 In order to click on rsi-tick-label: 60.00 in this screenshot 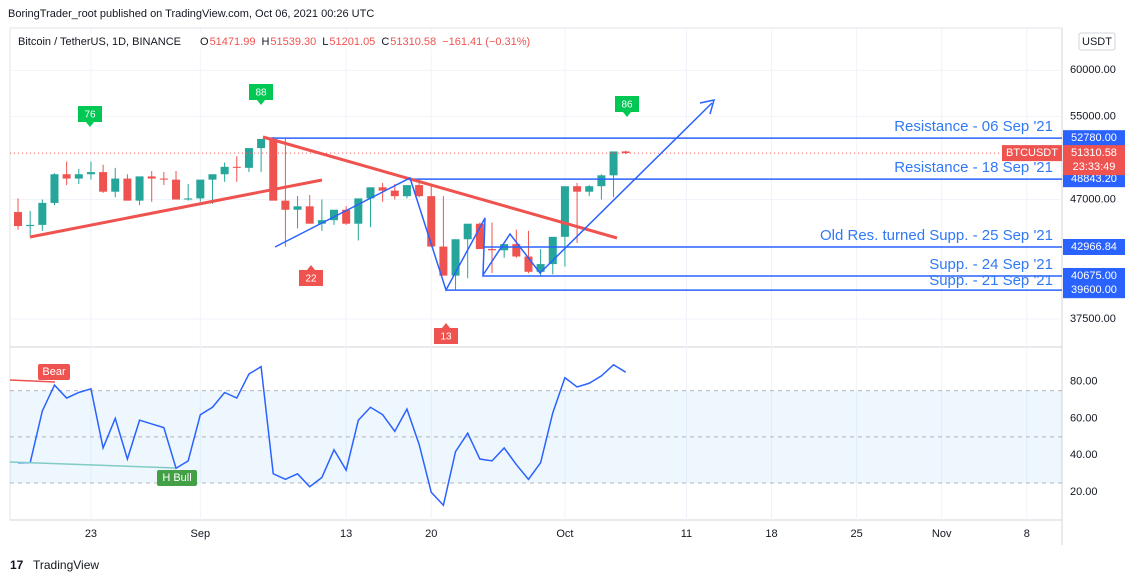, I will do `click(1084, 418)`.